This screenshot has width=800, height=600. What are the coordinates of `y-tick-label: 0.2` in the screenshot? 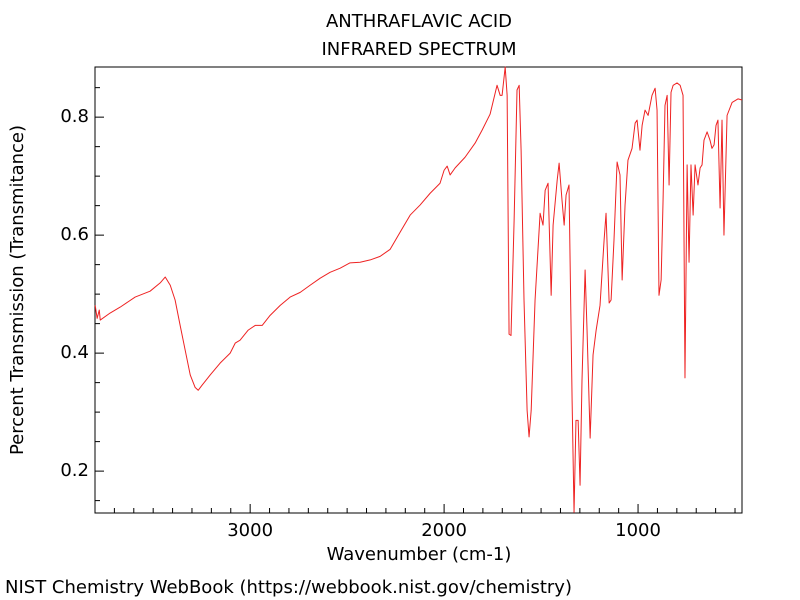 It's located at (74, 470).